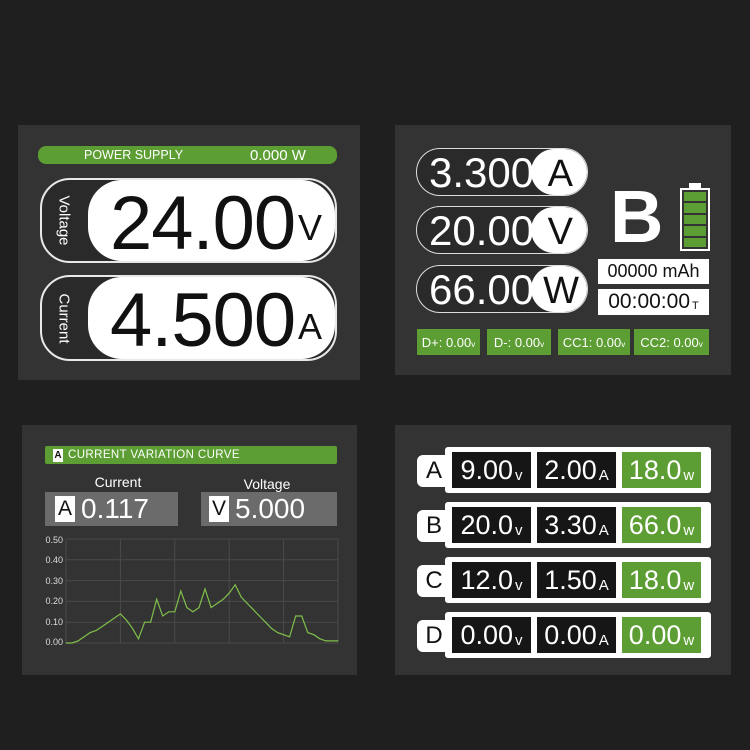 The width and height of the screenshot is (750, 750). What do you see at coordinates (661, 525) in the screenshot?
I see `port-power: 66.0 w` at bounding box center [661, 525].